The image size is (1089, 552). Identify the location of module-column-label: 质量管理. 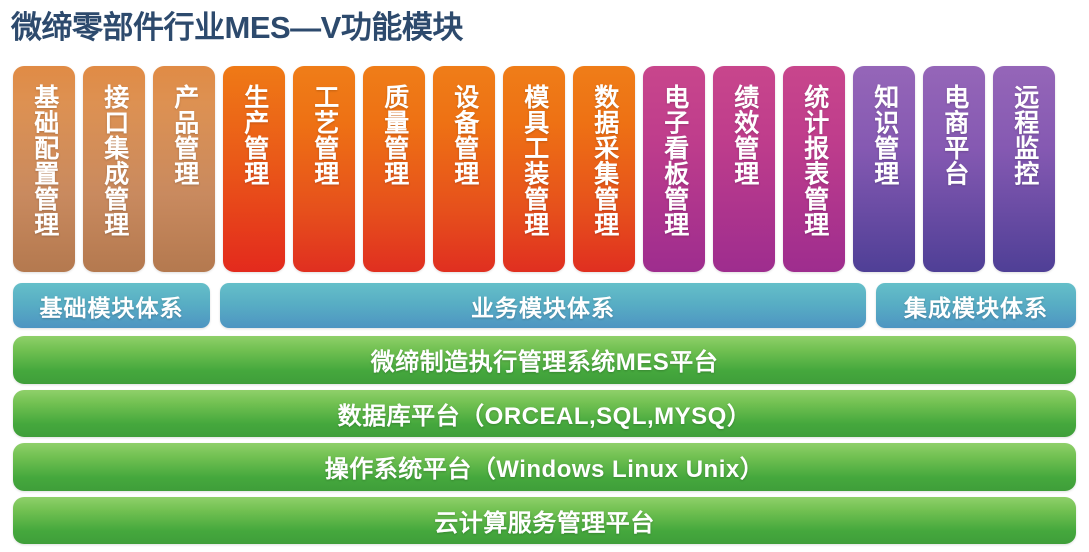
(394, 135).